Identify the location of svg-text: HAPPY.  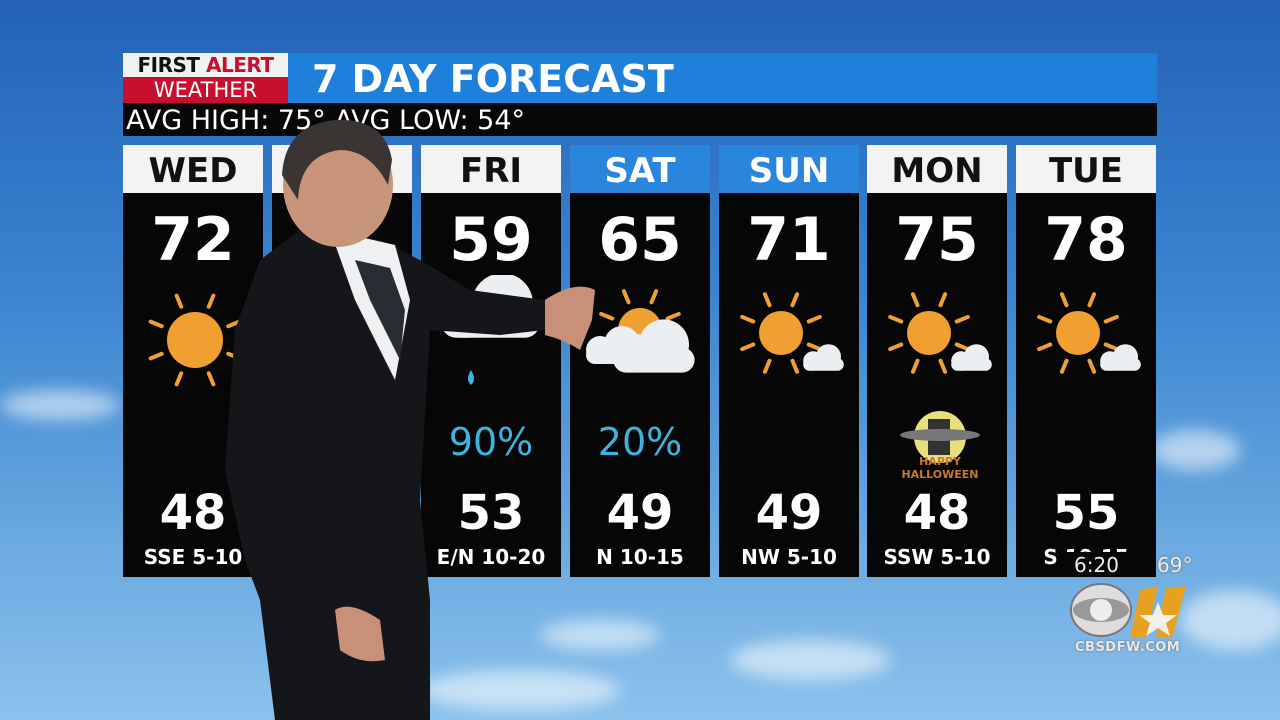
(940, 461).